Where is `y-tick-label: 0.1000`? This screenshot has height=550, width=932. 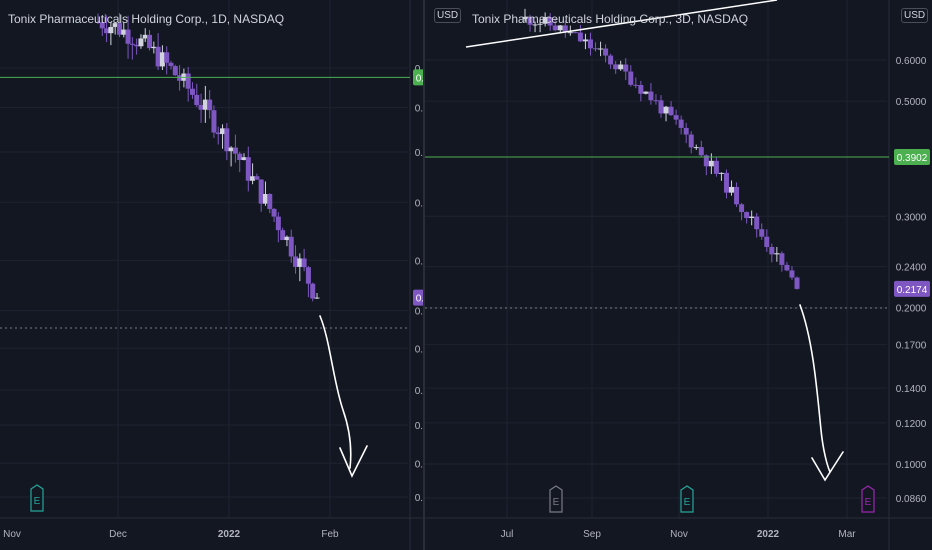 y-tick-label: 0.1000 is located at coordinates (911, 465).